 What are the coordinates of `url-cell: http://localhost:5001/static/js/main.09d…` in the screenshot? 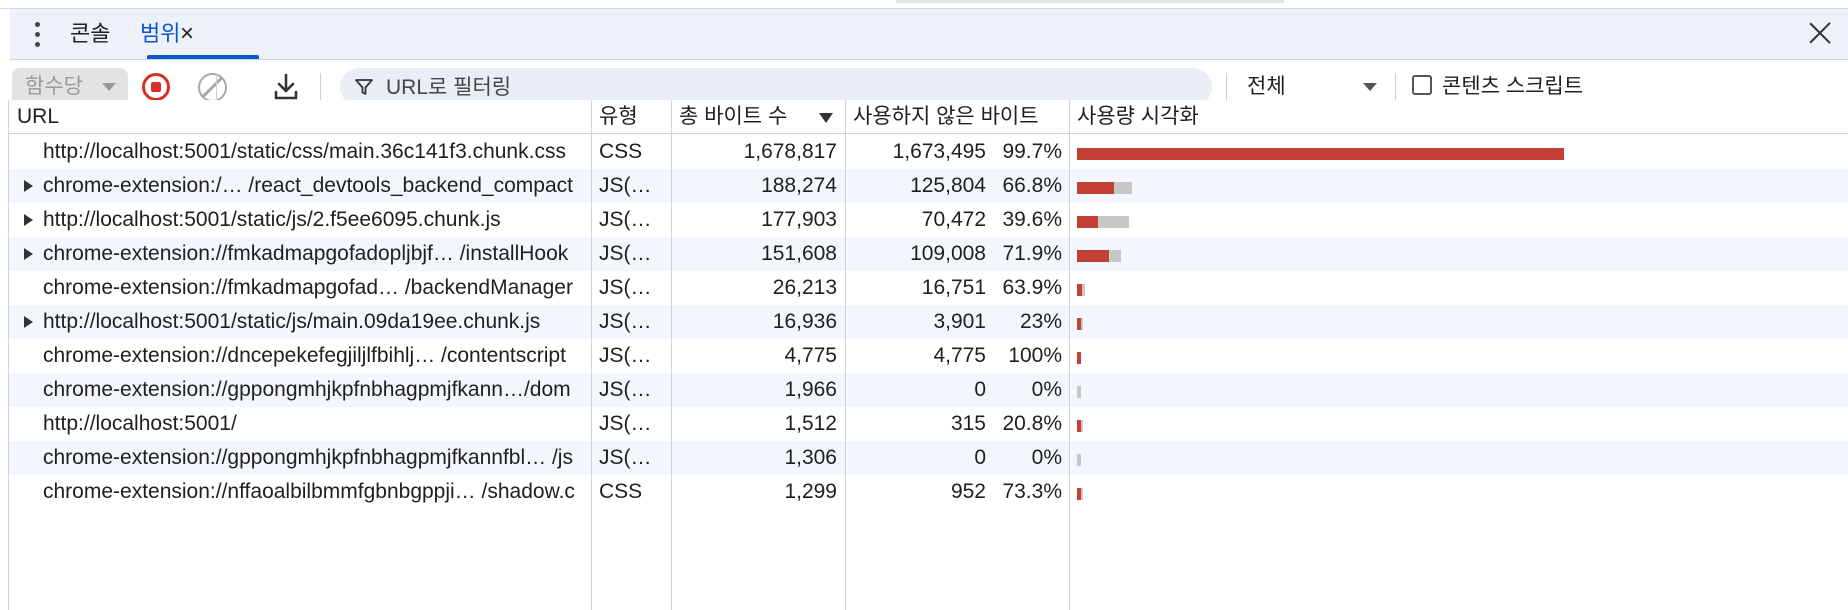 It's located at (292, 321).